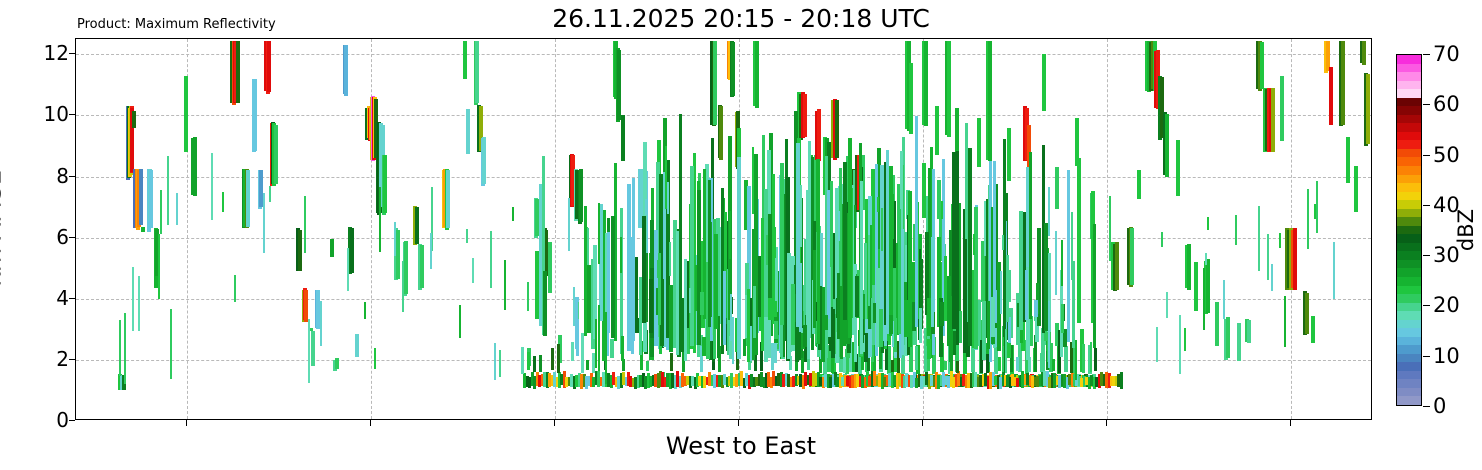 Image resolution: width=1482 pixels, height=470 pixels. What do you see at coordinates (1409, 230) in the screenshot?
I see `colorbar` at bounding box center [1409, 230].